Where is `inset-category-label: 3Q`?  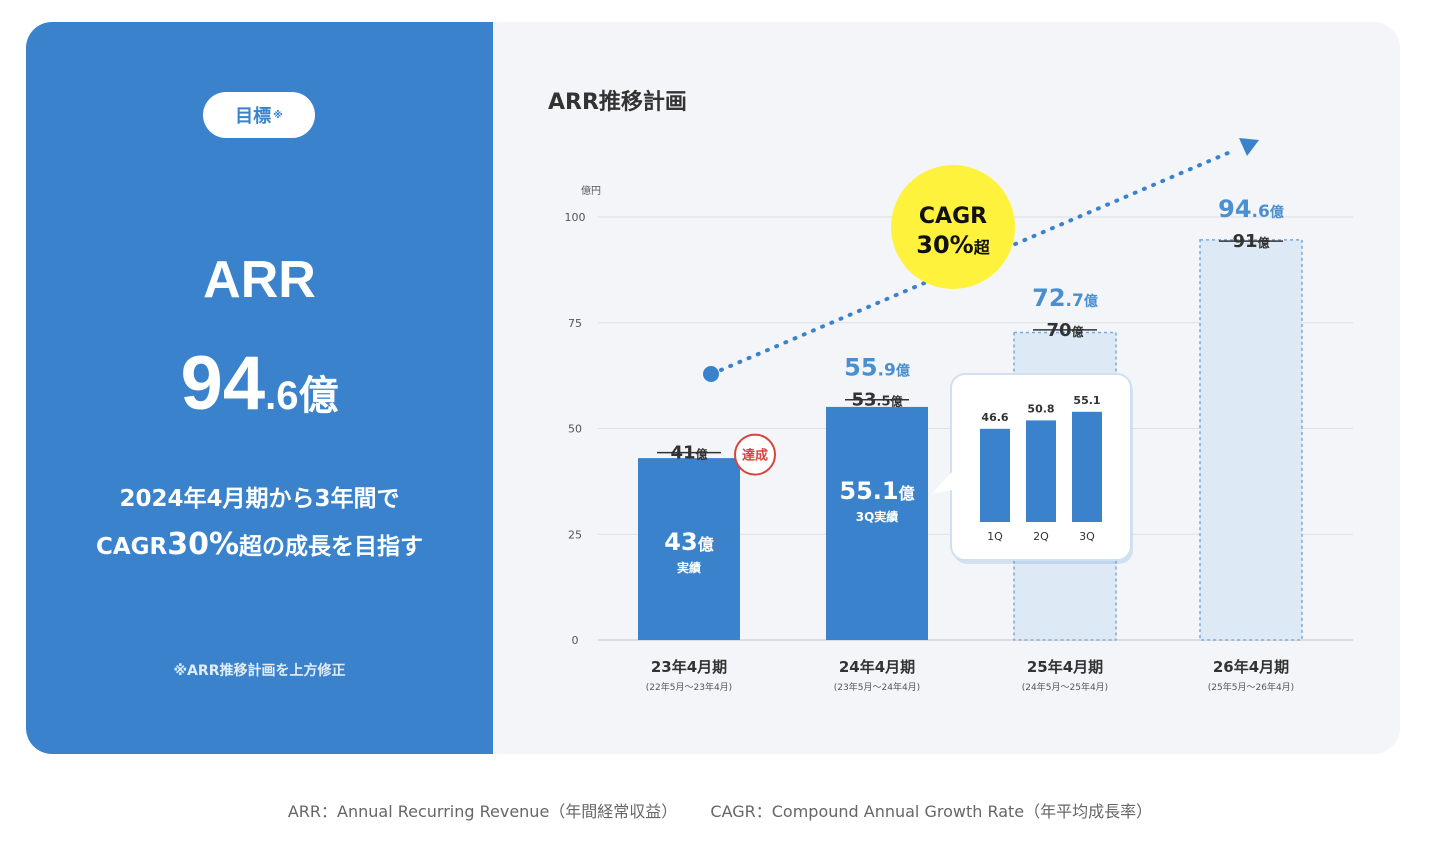 inset-category-label: 3Q is located at coordinates (1087, 536).